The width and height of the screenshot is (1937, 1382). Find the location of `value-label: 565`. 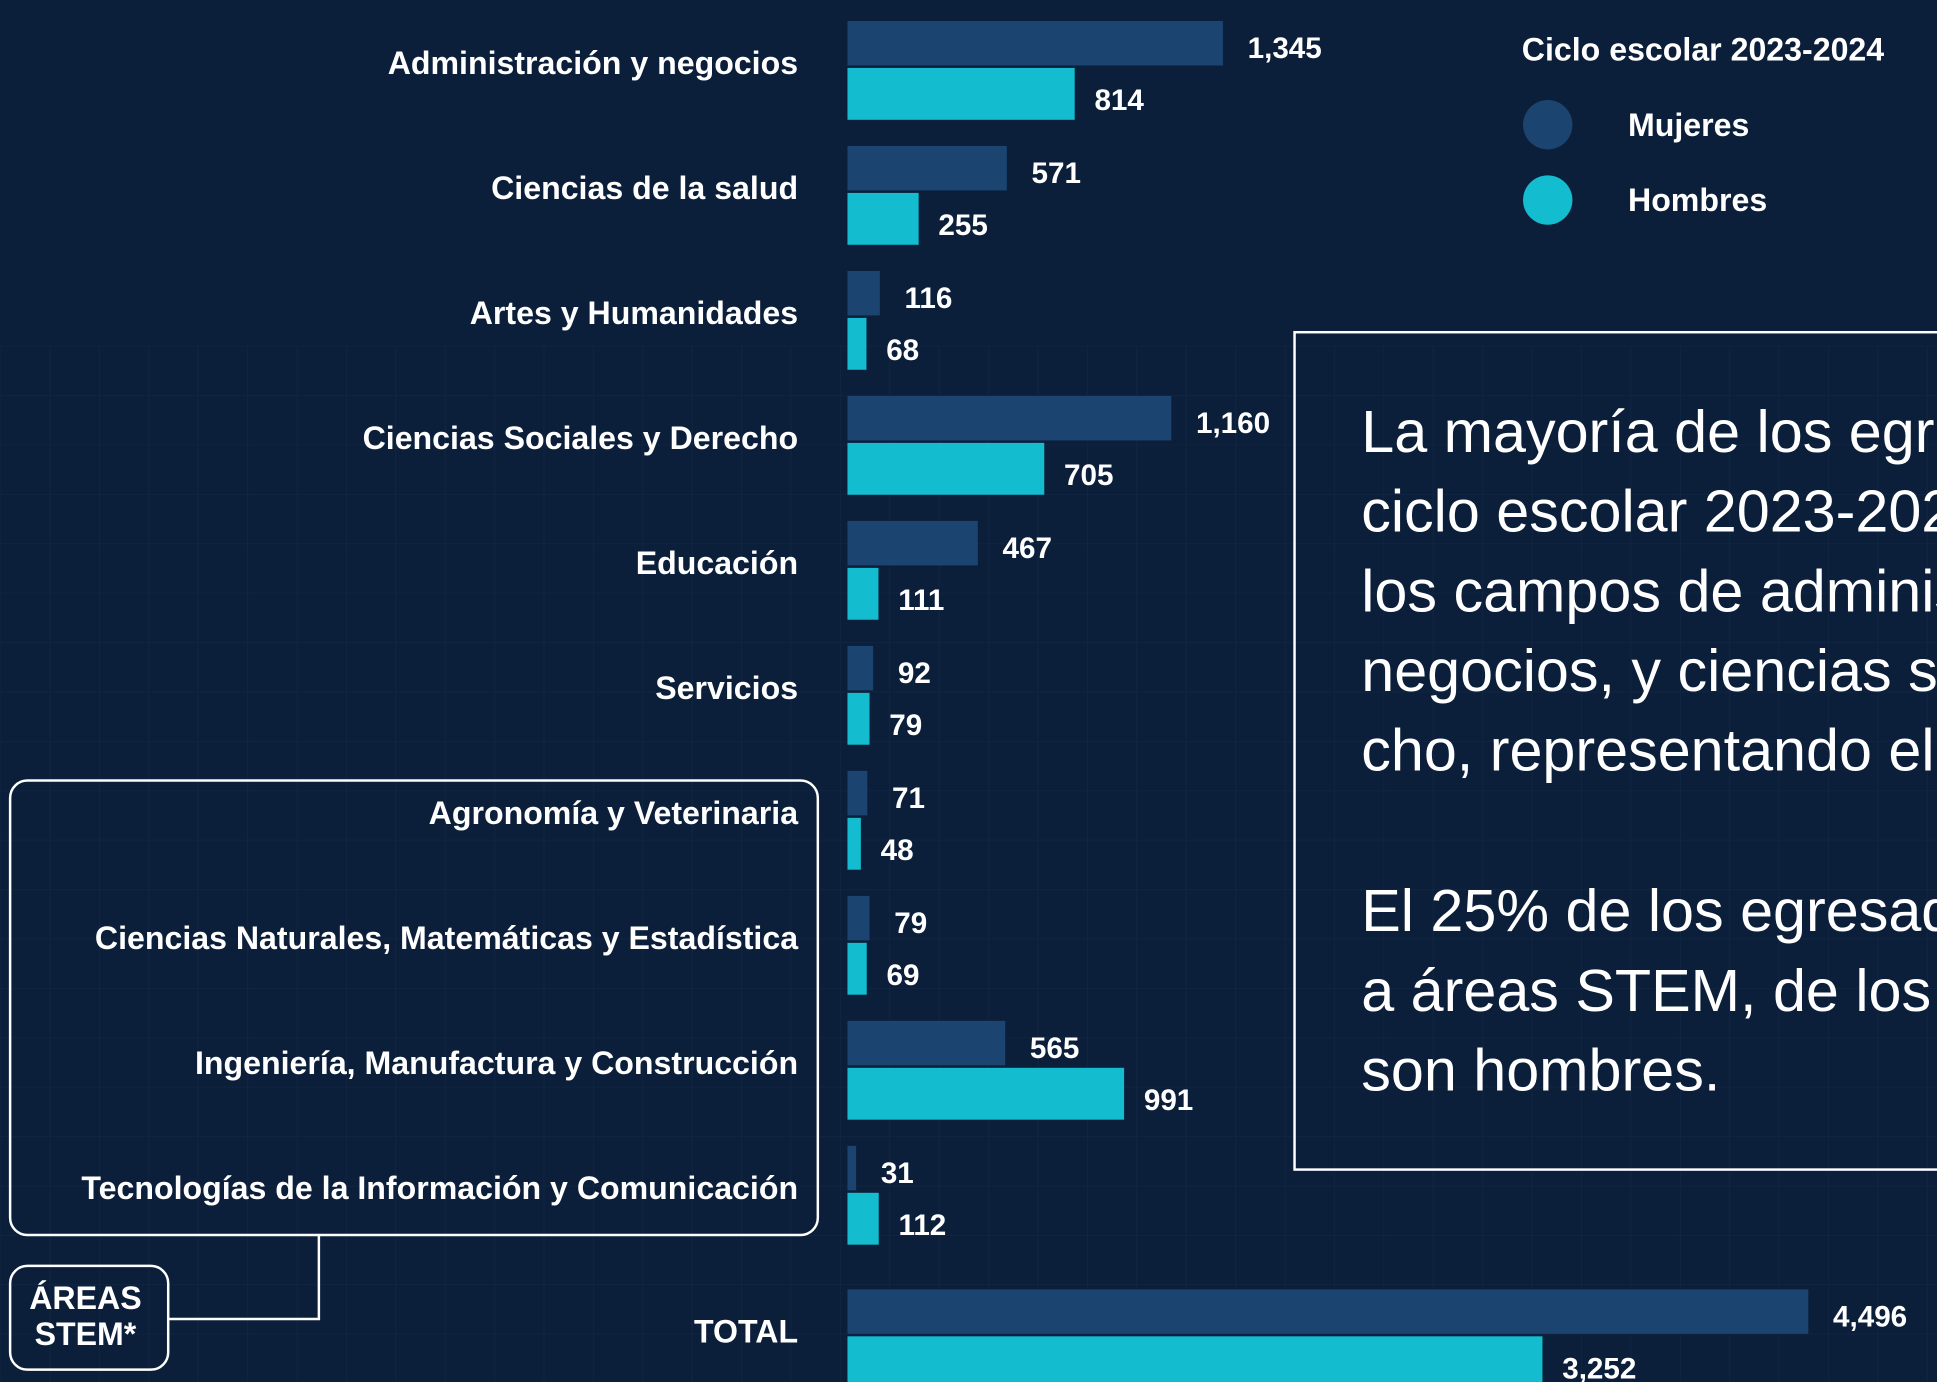

value-label: 565 is located at coordinates (1054, 1048).